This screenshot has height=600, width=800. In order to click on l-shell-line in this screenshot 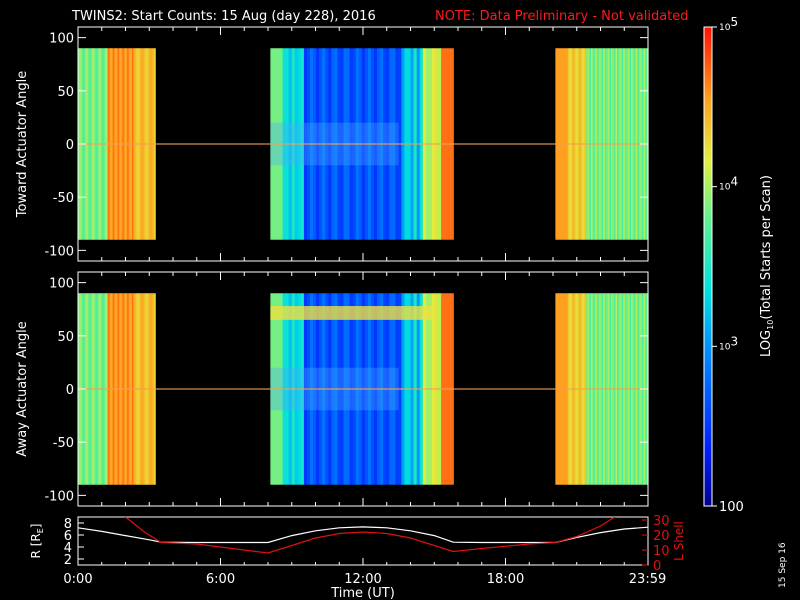, I will do `click(370, 535)`.